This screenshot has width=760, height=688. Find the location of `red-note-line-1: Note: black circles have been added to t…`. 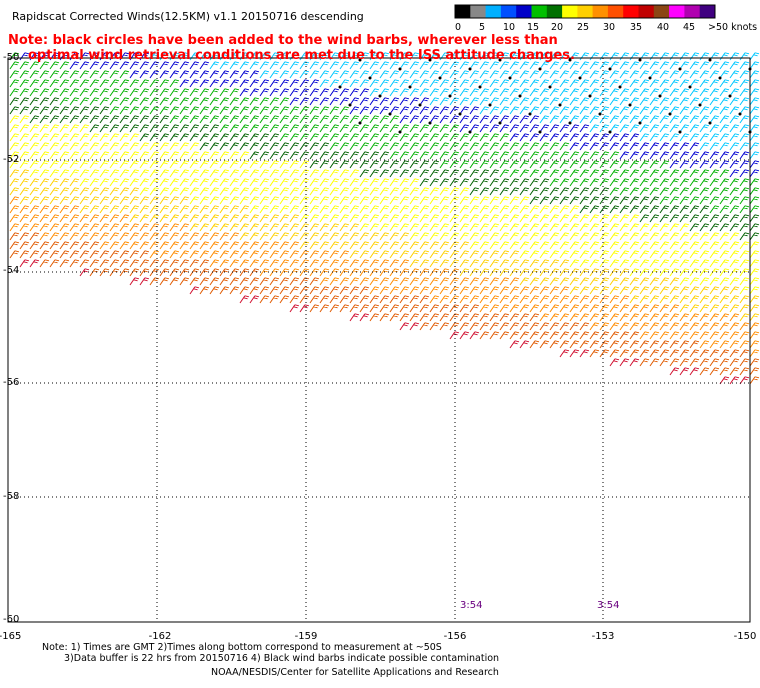

red-note-line-1: Note: black circles have been added to t… is located at coordinates (283, 40).